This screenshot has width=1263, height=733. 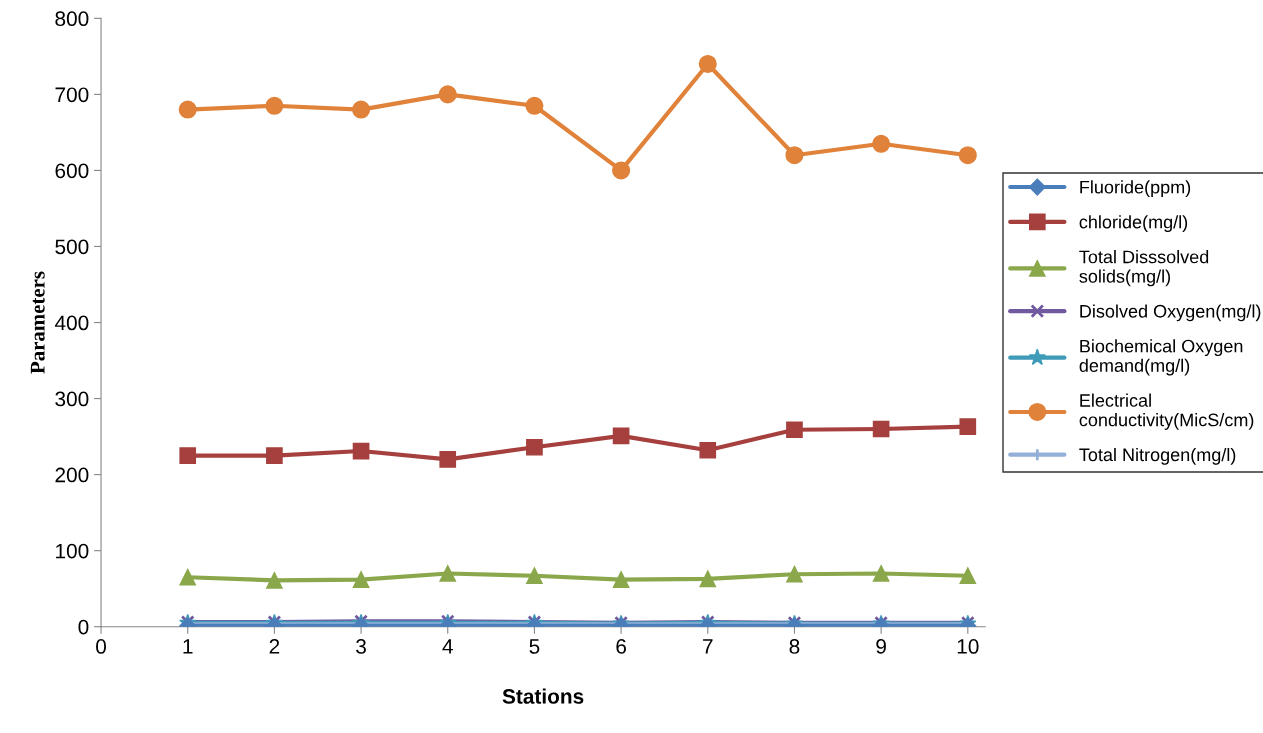 What do you see at coordinates (543, 696) in the screenshot?
I see `x-axis-title: Stations` at bounding box center [543, 696].